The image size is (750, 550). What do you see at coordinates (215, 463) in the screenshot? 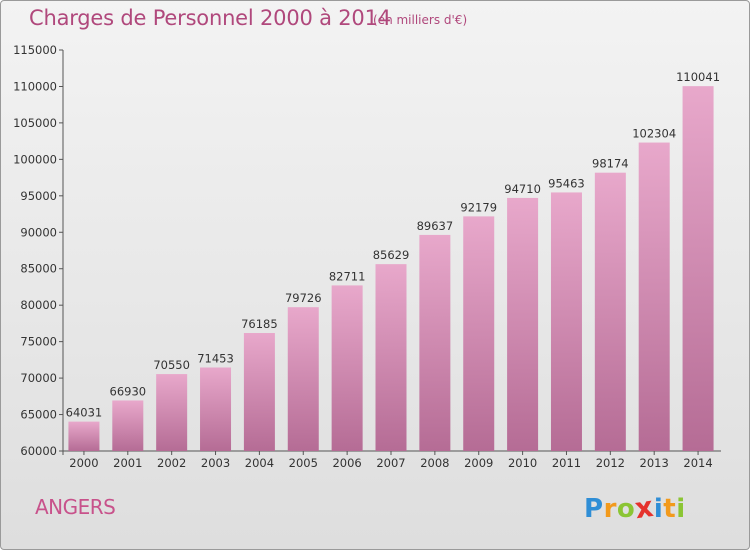
I see `x-tick-label: 2003` at bounding box center [215, 463].